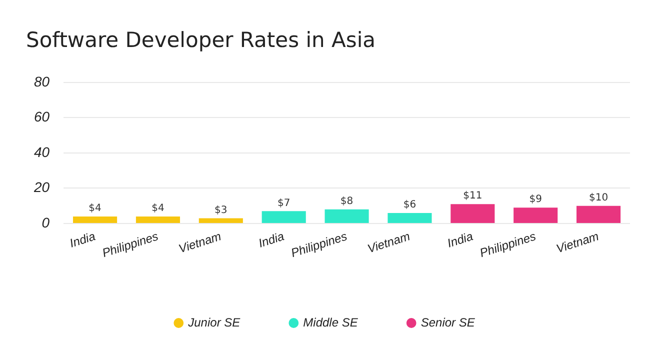 The image size is (650, 339). Describe the element at coordinates (448, 322) in the screenshot. I see `legend-label: Senior SE` at that location.